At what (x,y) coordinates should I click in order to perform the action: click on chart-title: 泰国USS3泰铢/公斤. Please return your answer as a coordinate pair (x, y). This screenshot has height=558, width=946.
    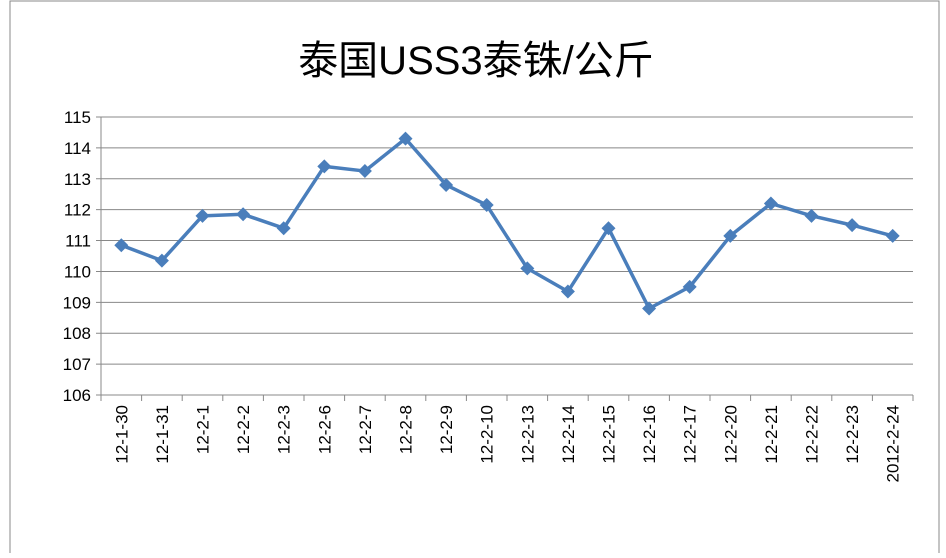
    Looking at the image, I should click on (476, 61).